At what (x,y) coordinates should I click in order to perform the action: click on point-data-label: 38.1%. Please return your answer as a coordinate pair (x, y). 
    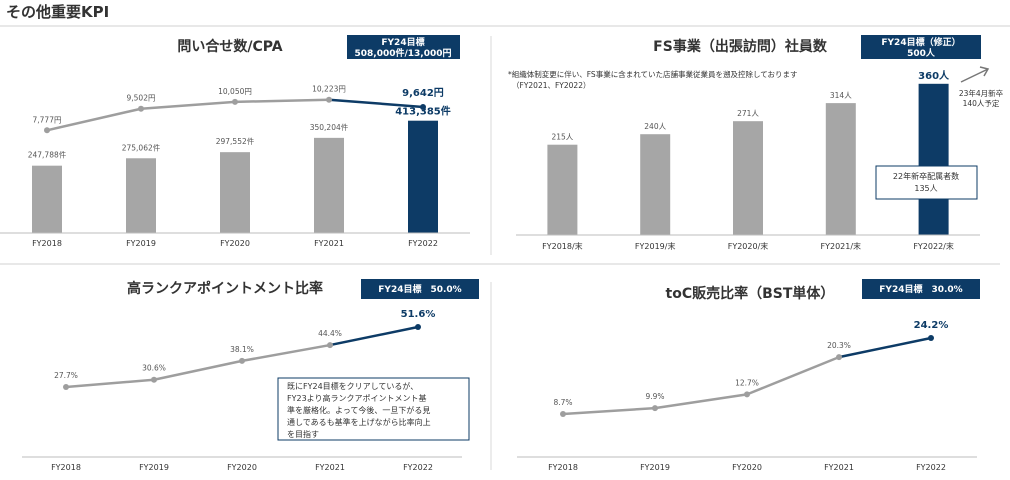
    Looking at the image, I should click on (242, 349).